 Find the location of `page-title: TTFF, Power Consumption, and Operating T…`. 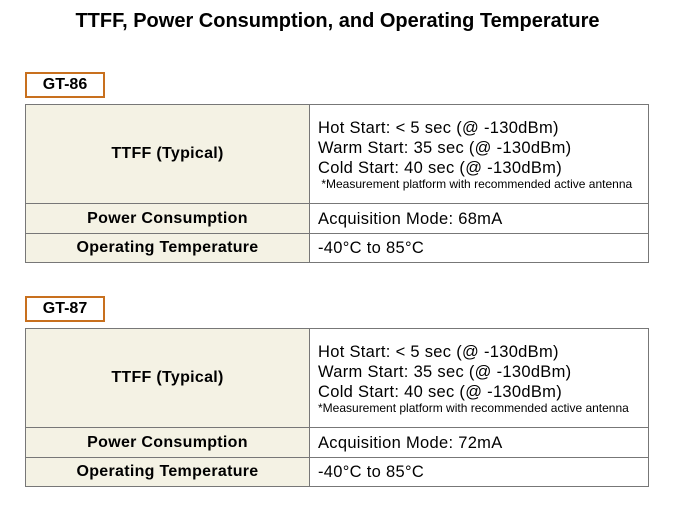

page-title: TTFF, Power Consumption, and Operating T… is located at coordinates (337, 21).